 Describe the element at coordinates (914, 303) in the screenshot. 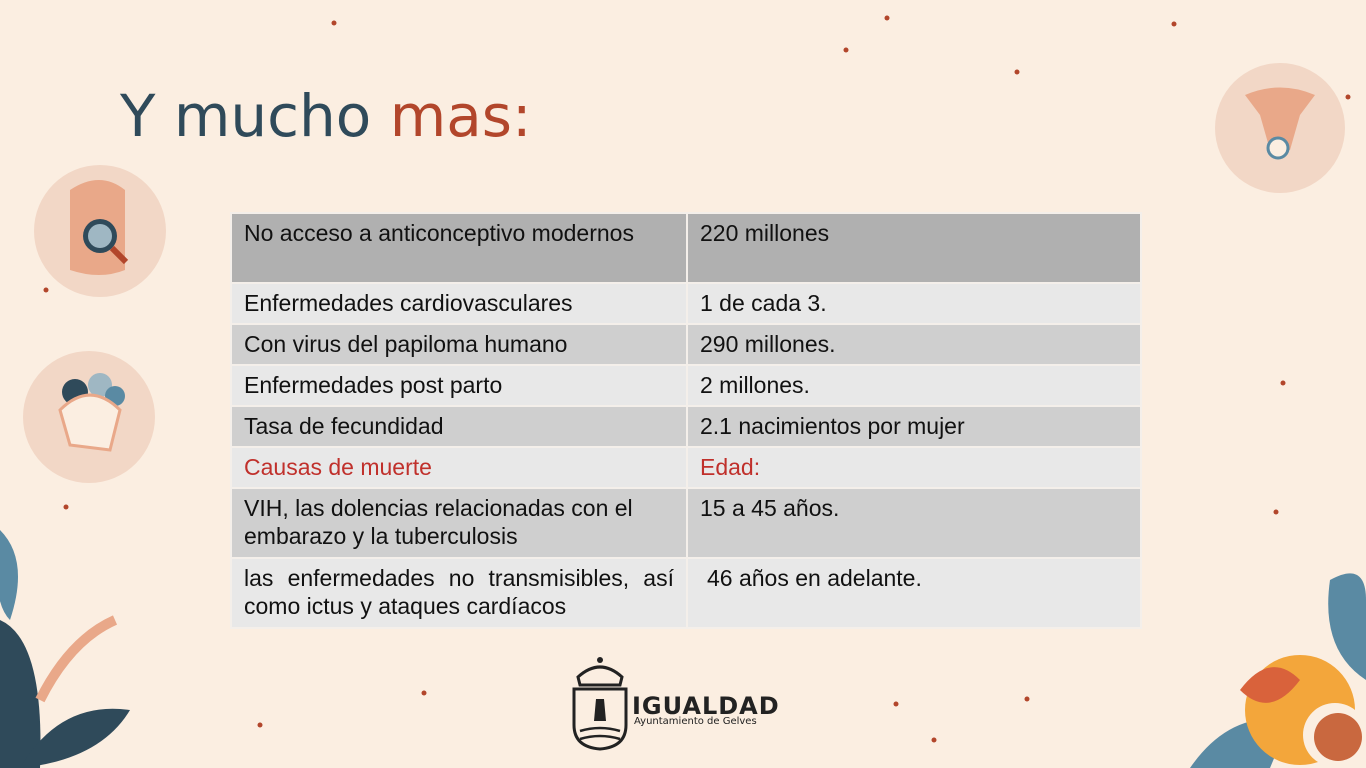

I see `table-cell: 1 de cada 3.` at that location.